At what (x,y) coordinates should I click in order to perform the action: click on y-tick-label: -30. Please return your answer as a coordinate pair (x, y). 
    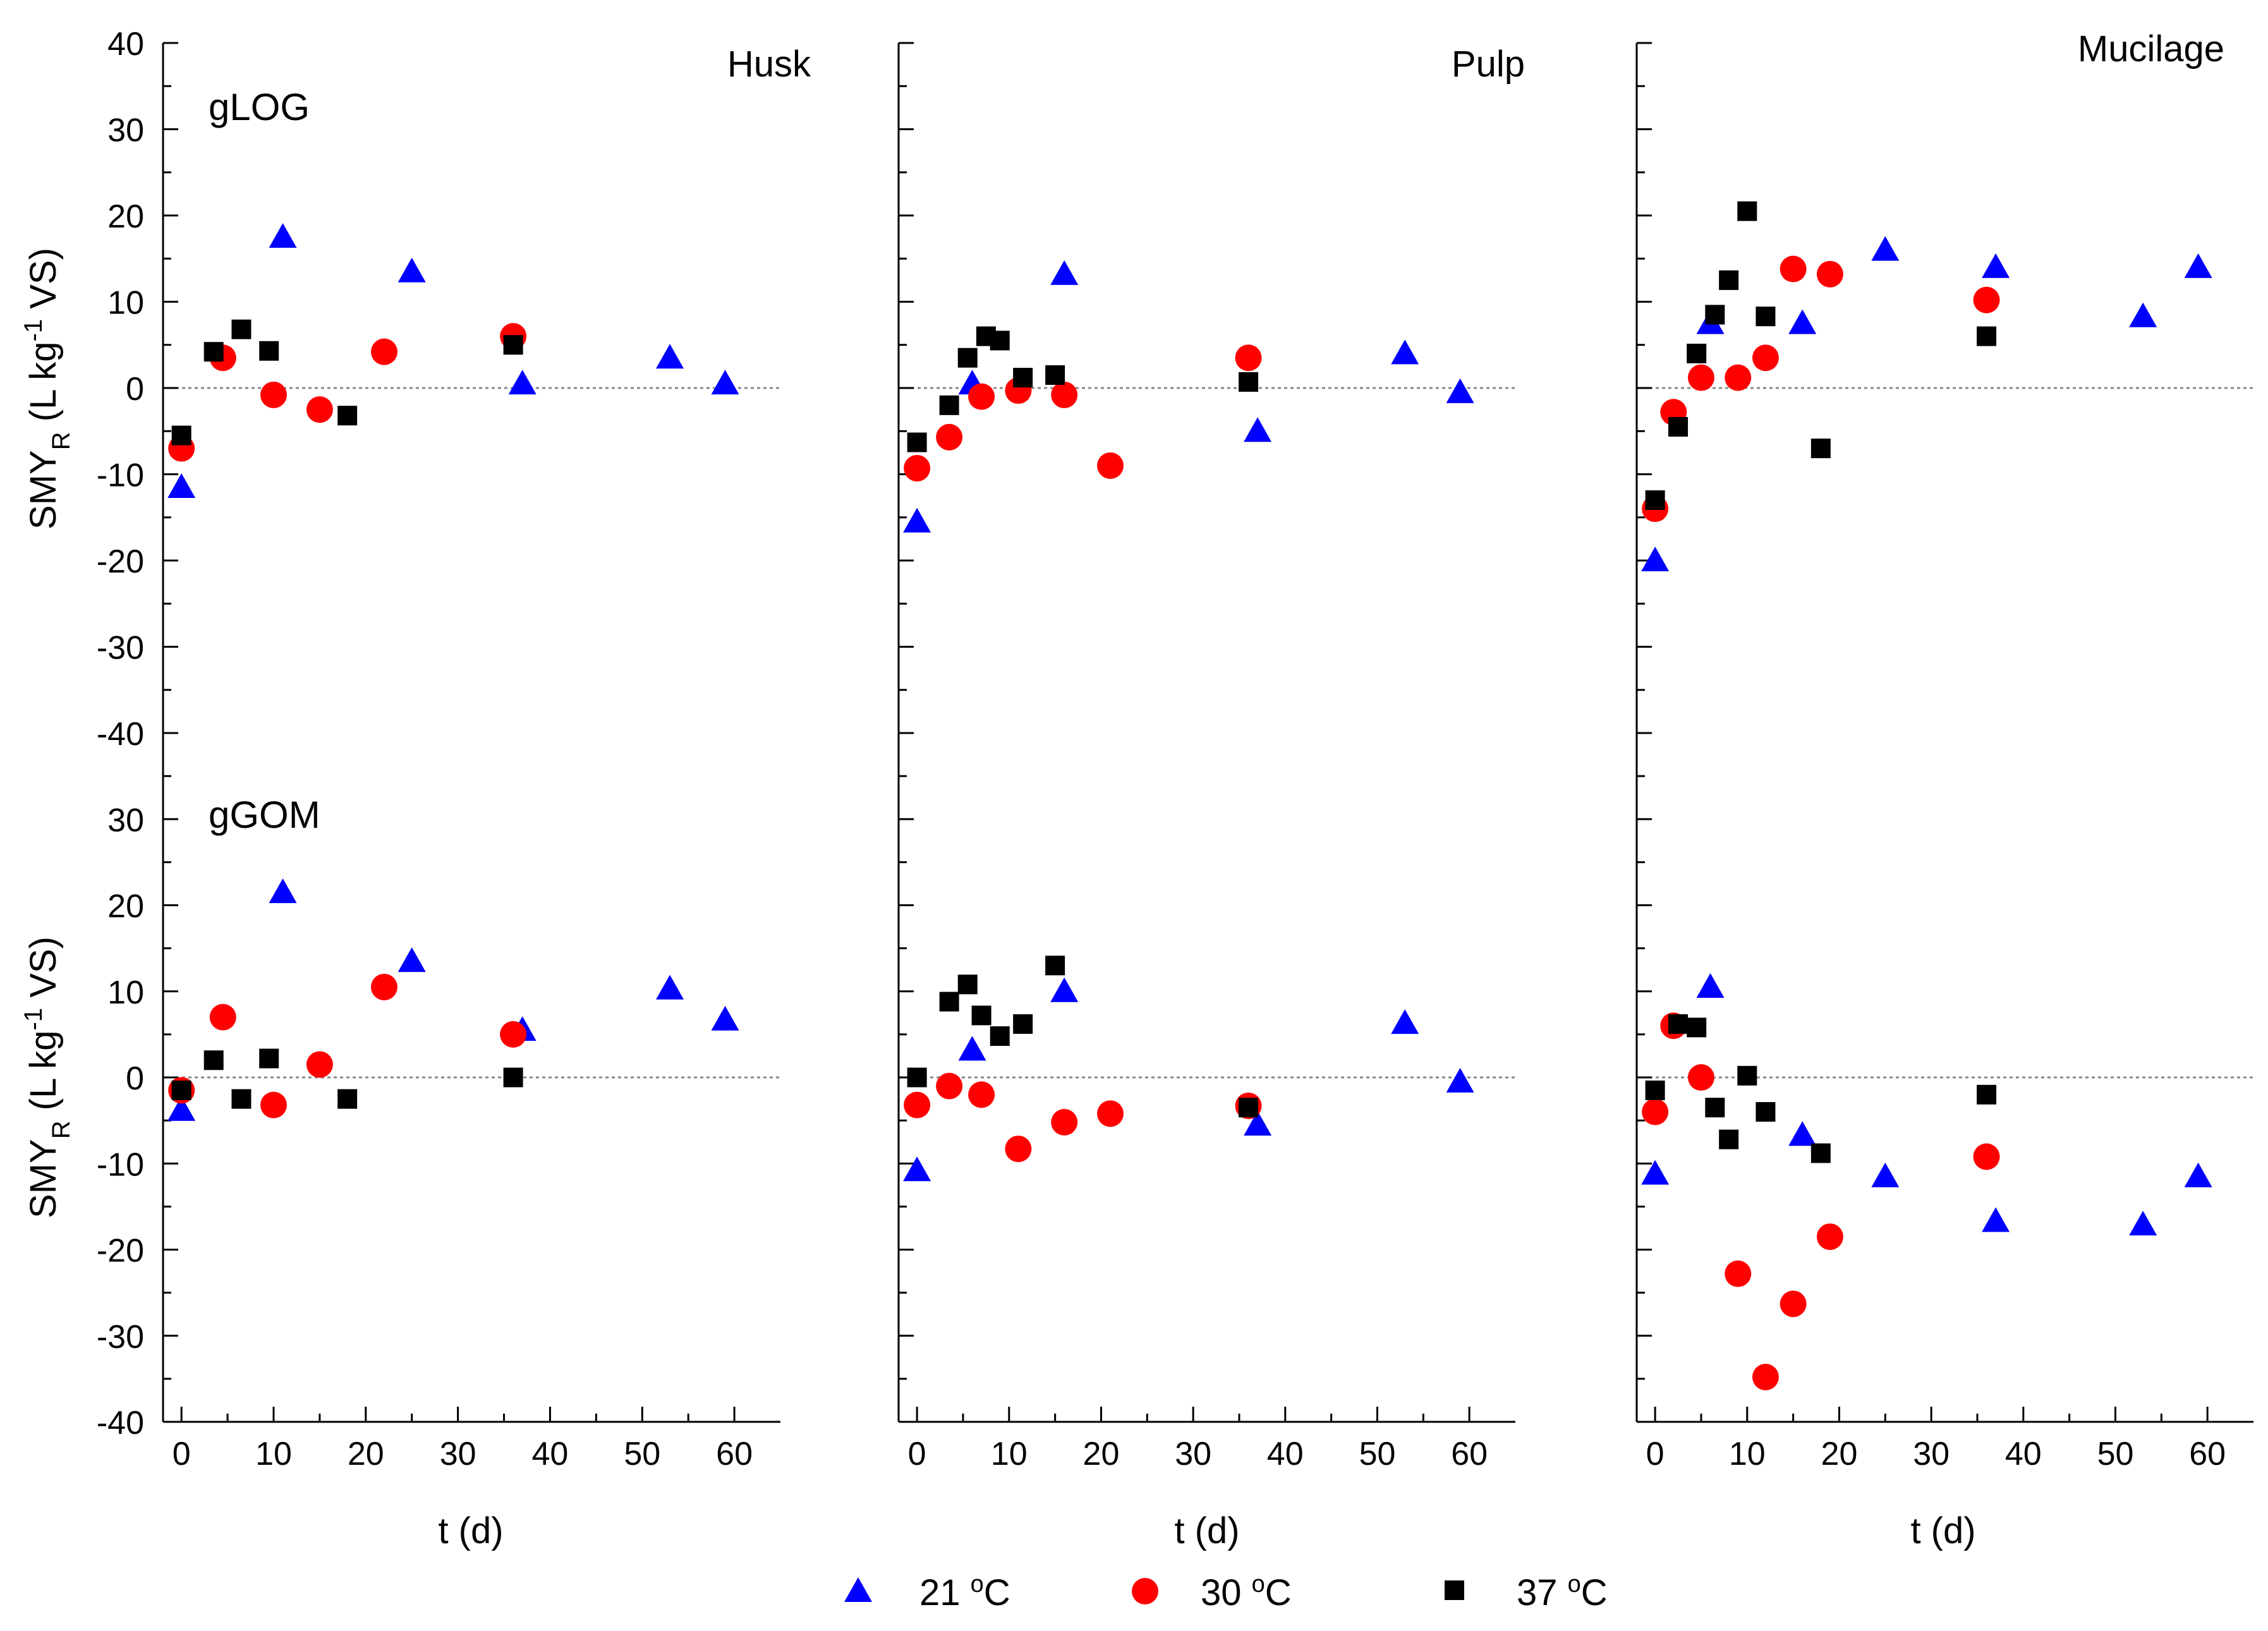
    Looking at the image, I should click on (120, 648).